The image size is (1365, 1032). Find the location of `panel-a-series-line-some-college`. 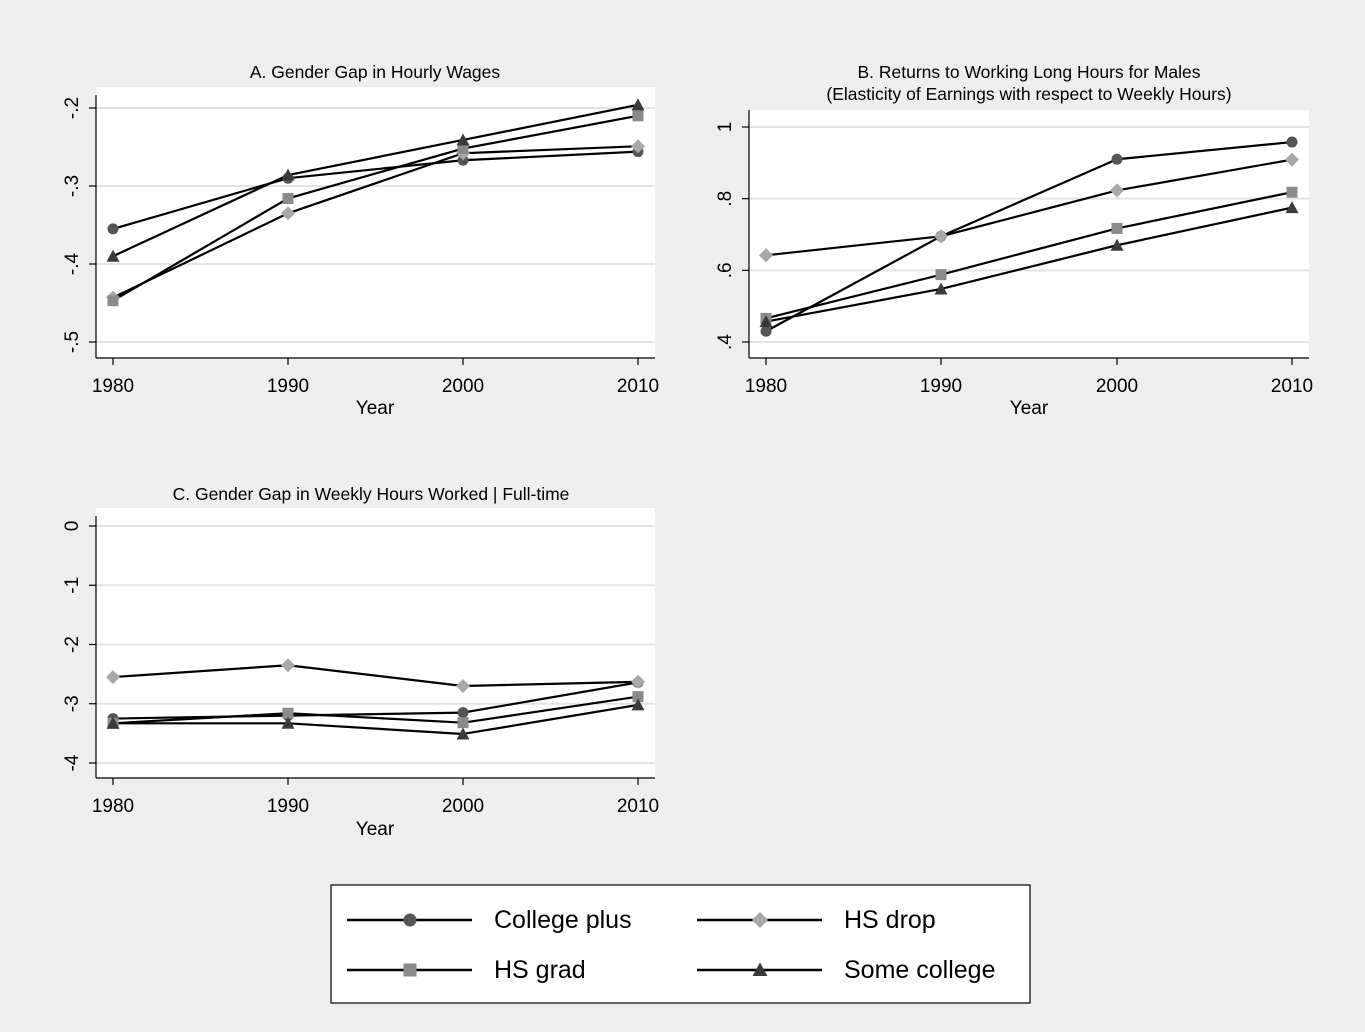

panel-a-series-line-some-college is located at coordinates (375, 180).